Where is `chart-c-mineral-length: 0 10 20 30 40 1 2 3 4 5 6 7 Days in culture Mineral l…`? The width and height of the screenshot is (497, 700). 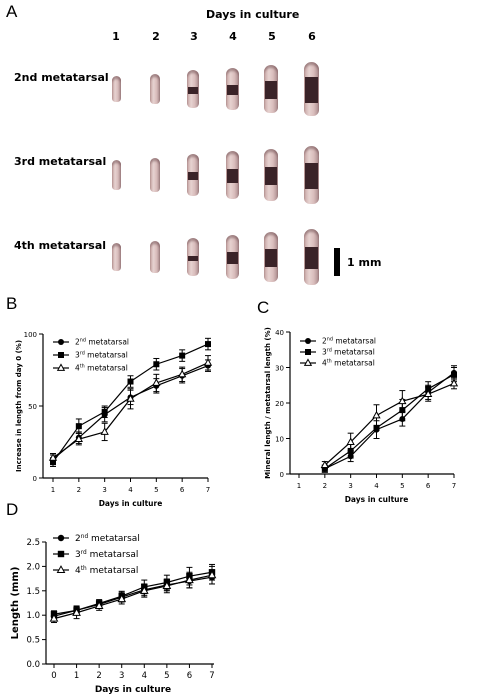
chart-c-mineral-length: 0 10 20 30 40 1 2 3 4 5 6 7 Days in culture Mineral l… is located at coordinates (361, 415).